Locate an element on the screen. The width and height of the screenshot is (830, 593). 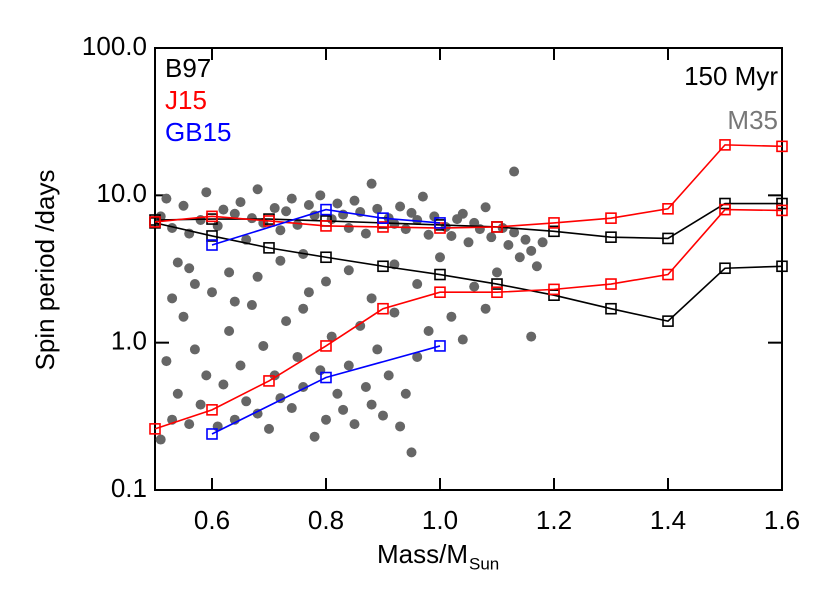
x-tick-label: 1.0 is located at coordinates (440, 520).